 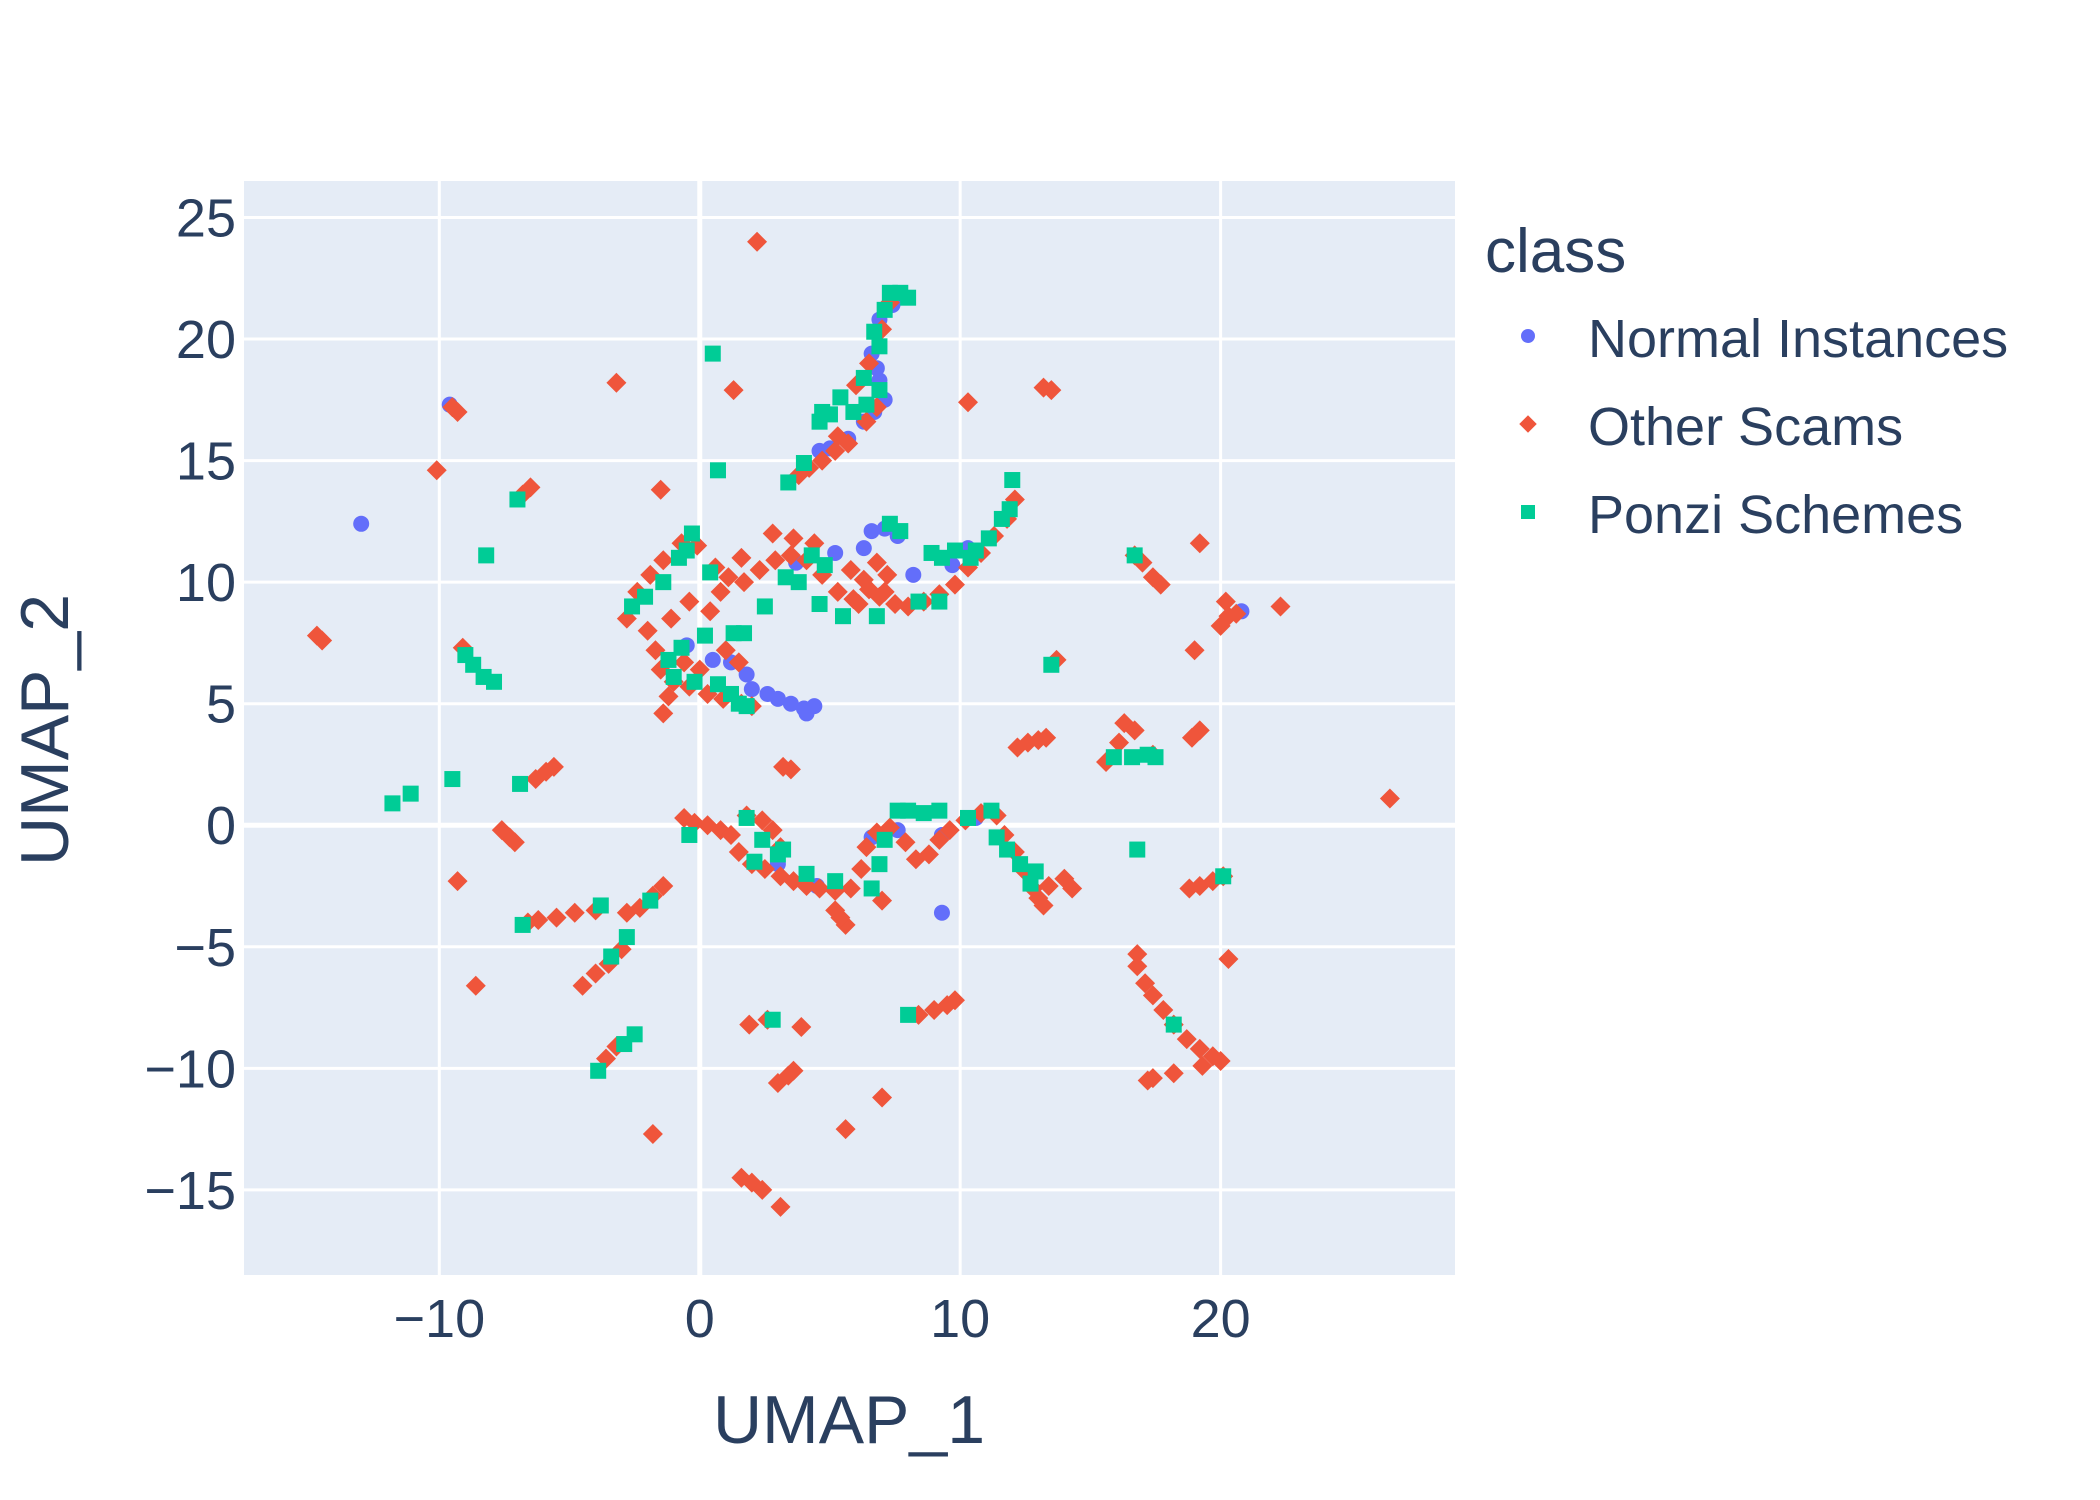 What do you see at coordinates (960, 1319) in the screenshot?
I see `x-tick-label: 10` at bounding box center [960, 1319].